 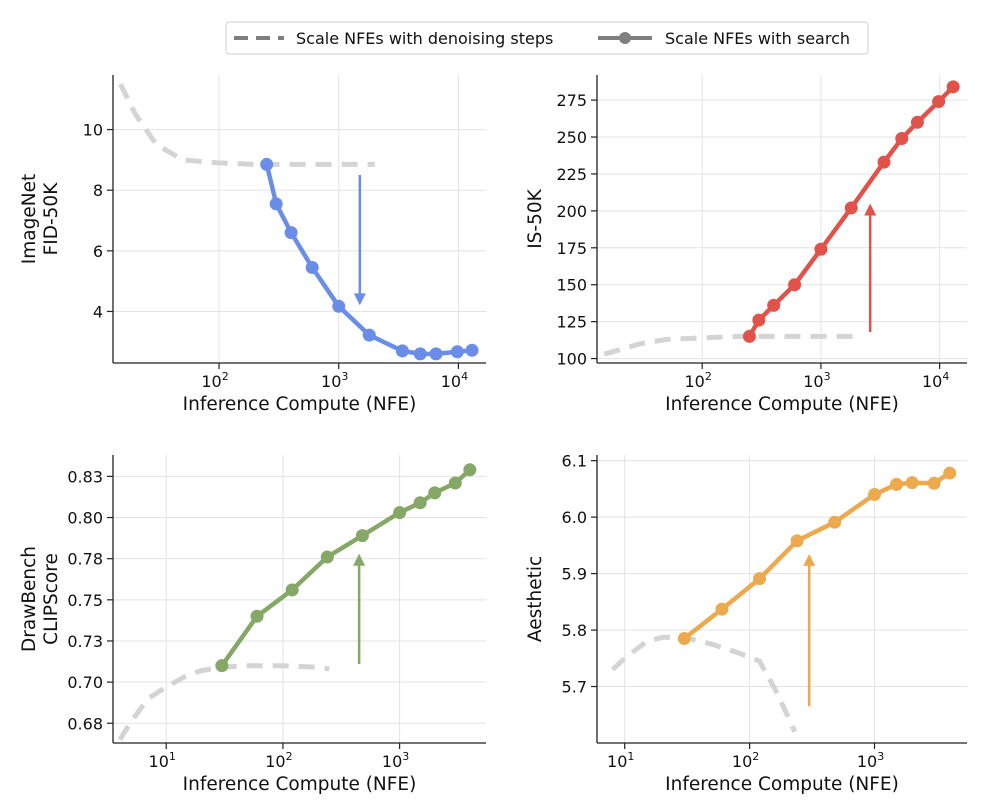 What do you see at coordinates (571, 248) in the screenshot?
I see `y-tick-label: 175` at bounding box center [571, 248].